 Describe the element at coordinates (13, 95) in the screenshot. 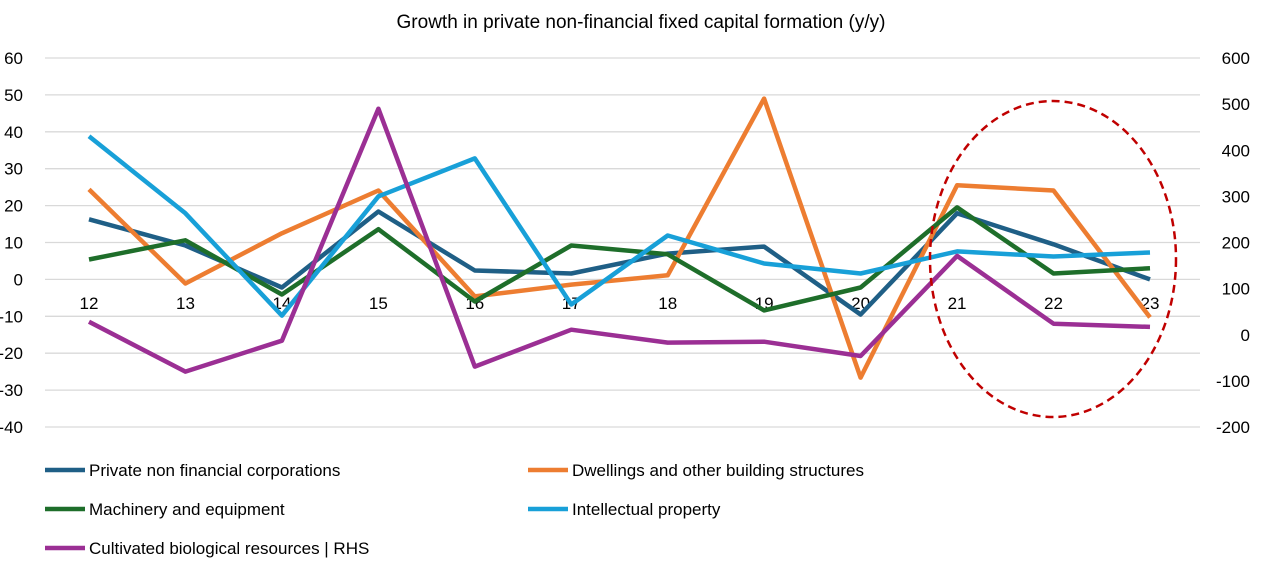

I see `y-left-tick-label: 50` at that location.